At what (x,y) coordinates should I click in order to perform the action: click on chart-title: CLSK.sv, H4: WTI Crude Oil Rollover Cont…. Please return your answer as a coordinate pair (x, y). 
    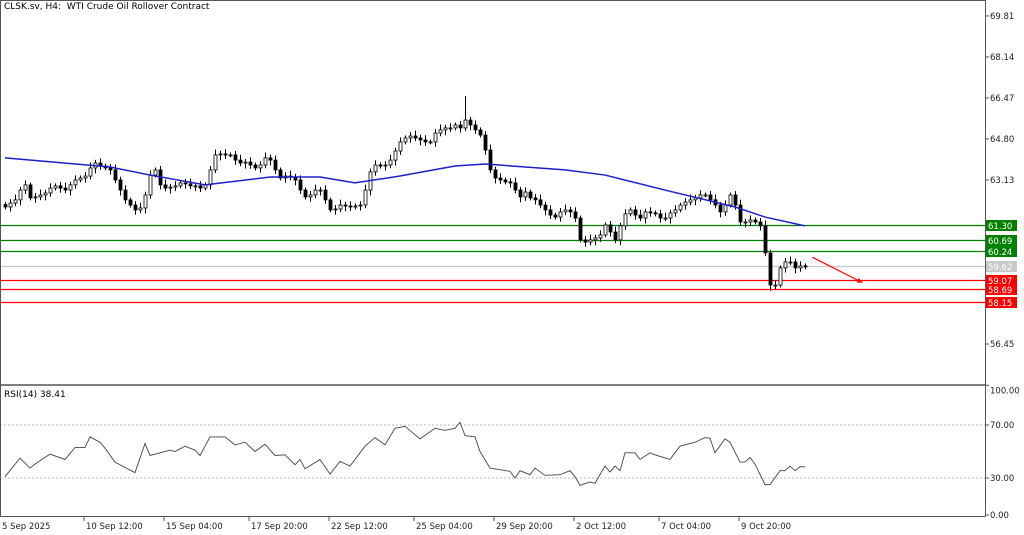
    Looking at the image, I should click on (106, 7).